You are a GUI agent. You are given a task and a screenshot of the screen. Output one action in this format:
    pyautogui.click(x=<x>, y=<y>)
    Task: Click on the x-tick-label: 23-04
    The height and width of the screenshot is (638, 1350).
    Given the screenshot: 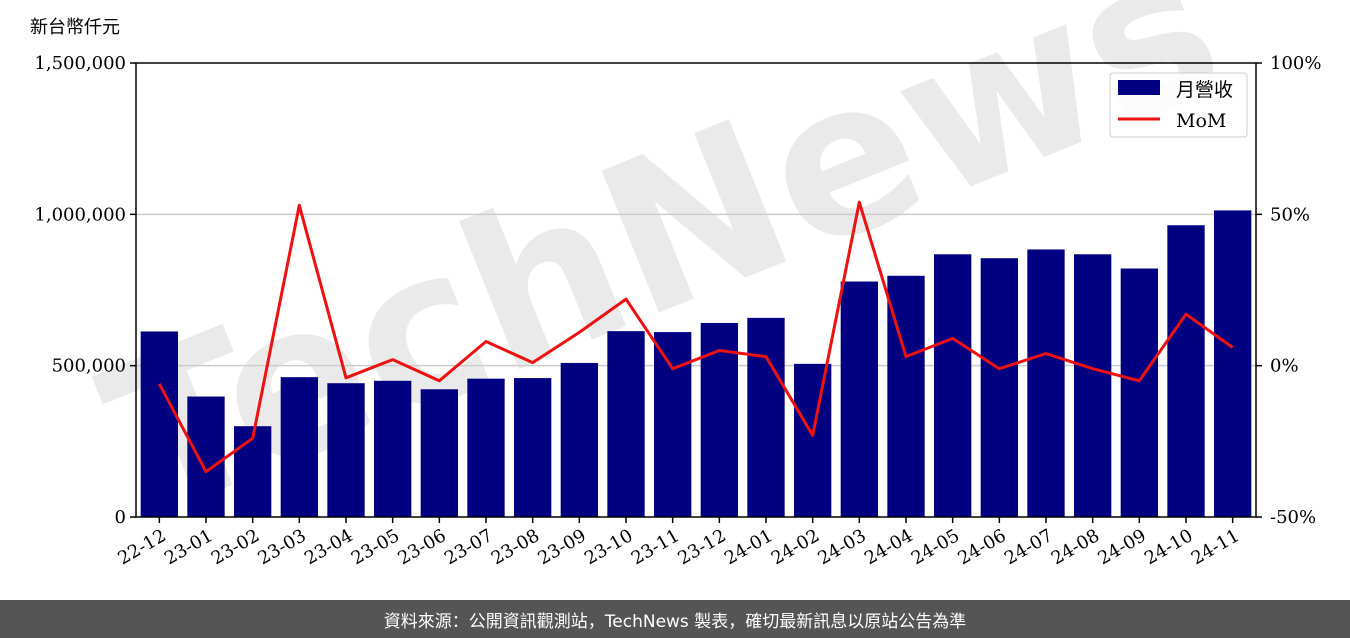 What is the action you would take?
    pyautogui.click(x=328, y=547)
    